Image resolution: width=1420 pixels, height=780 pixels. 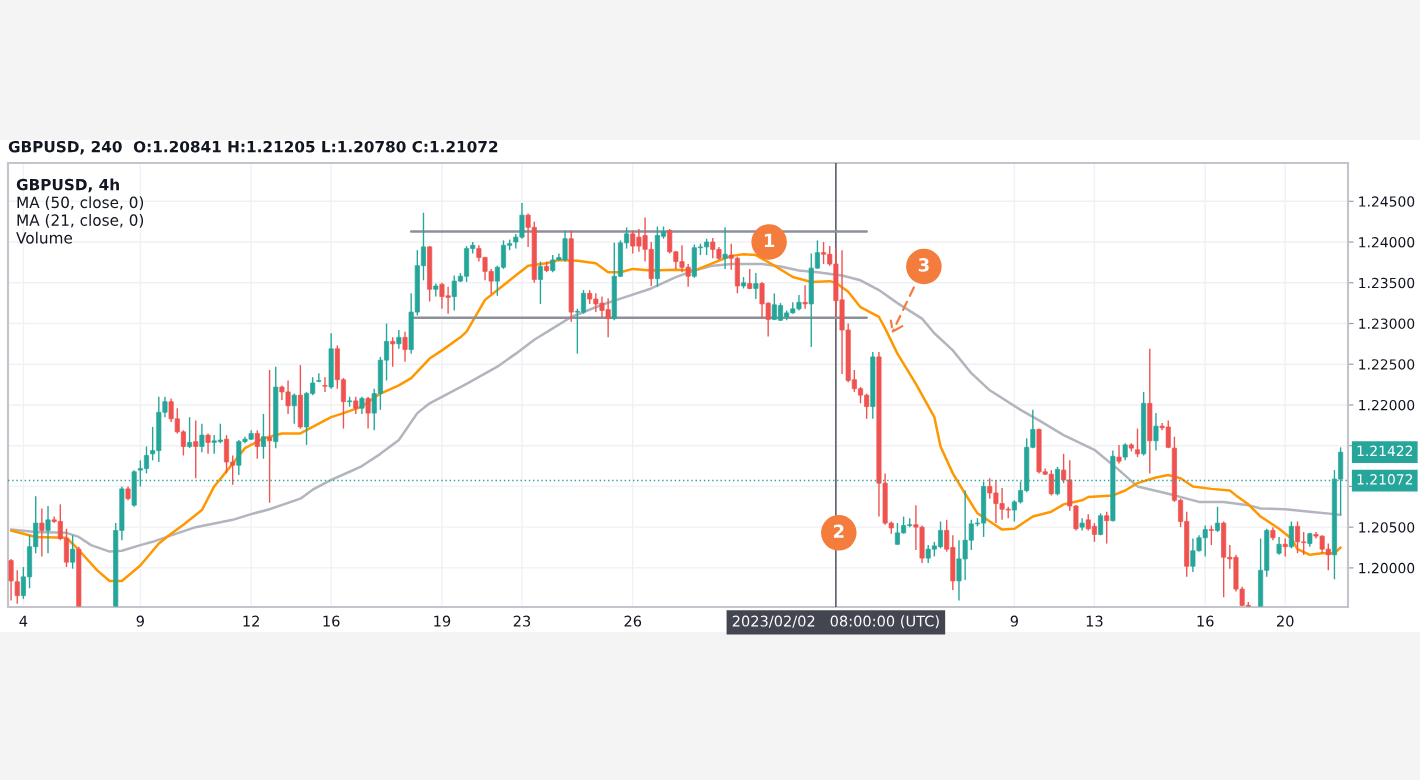 I want to click on x-tick-label: 20, so click(x=1285, y=621).